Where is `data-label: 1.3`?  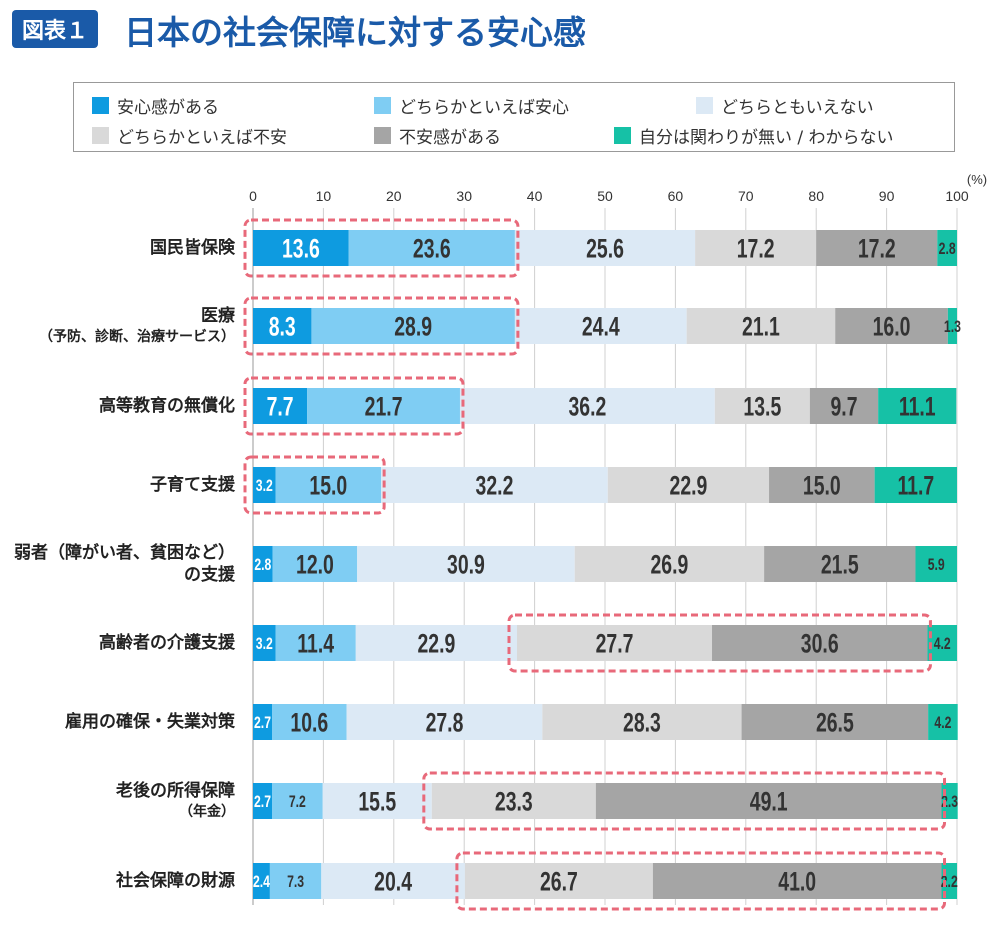 data-label: 1.3 is located at coordinates (952, 327).